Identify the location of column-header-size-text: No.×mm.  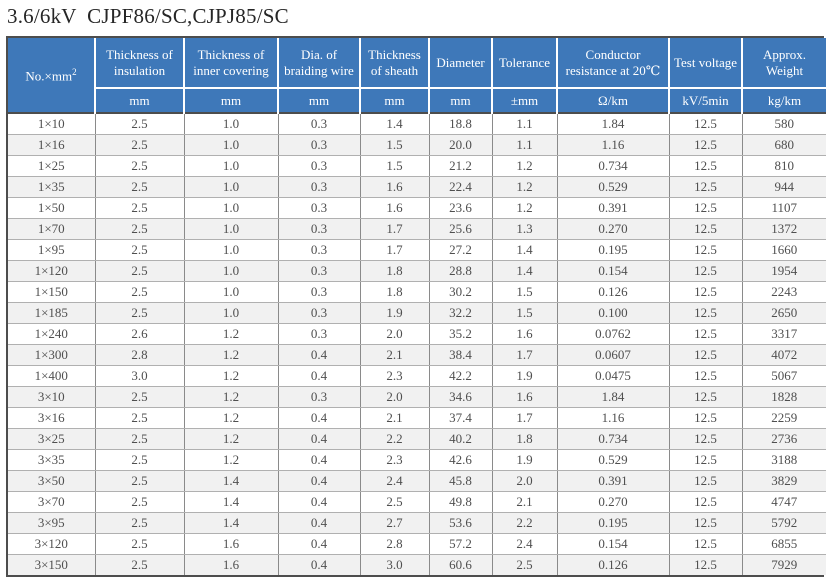
(49, 75).